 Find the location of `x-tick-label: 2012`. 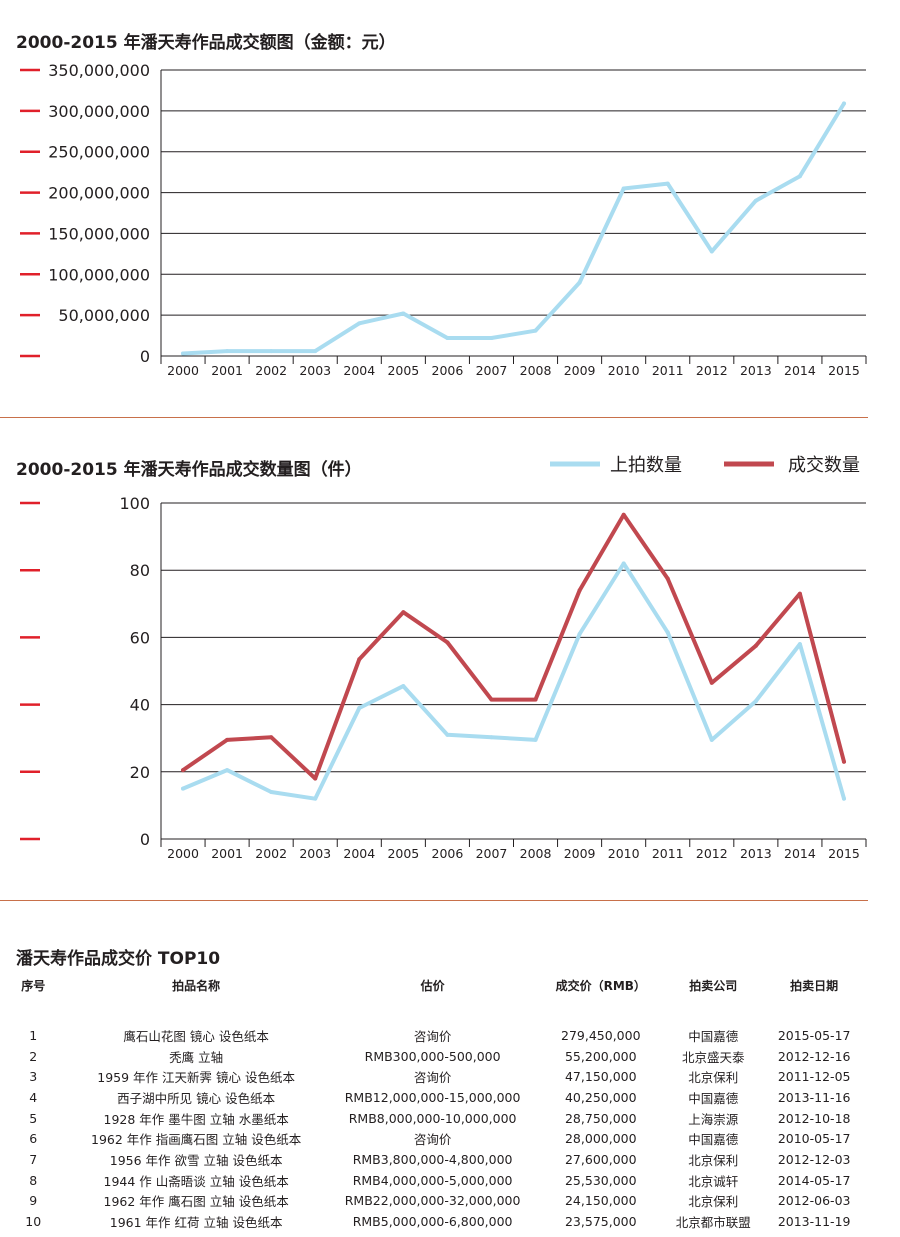

x-tick-label: 2012 is located at coordinates (712, 370).